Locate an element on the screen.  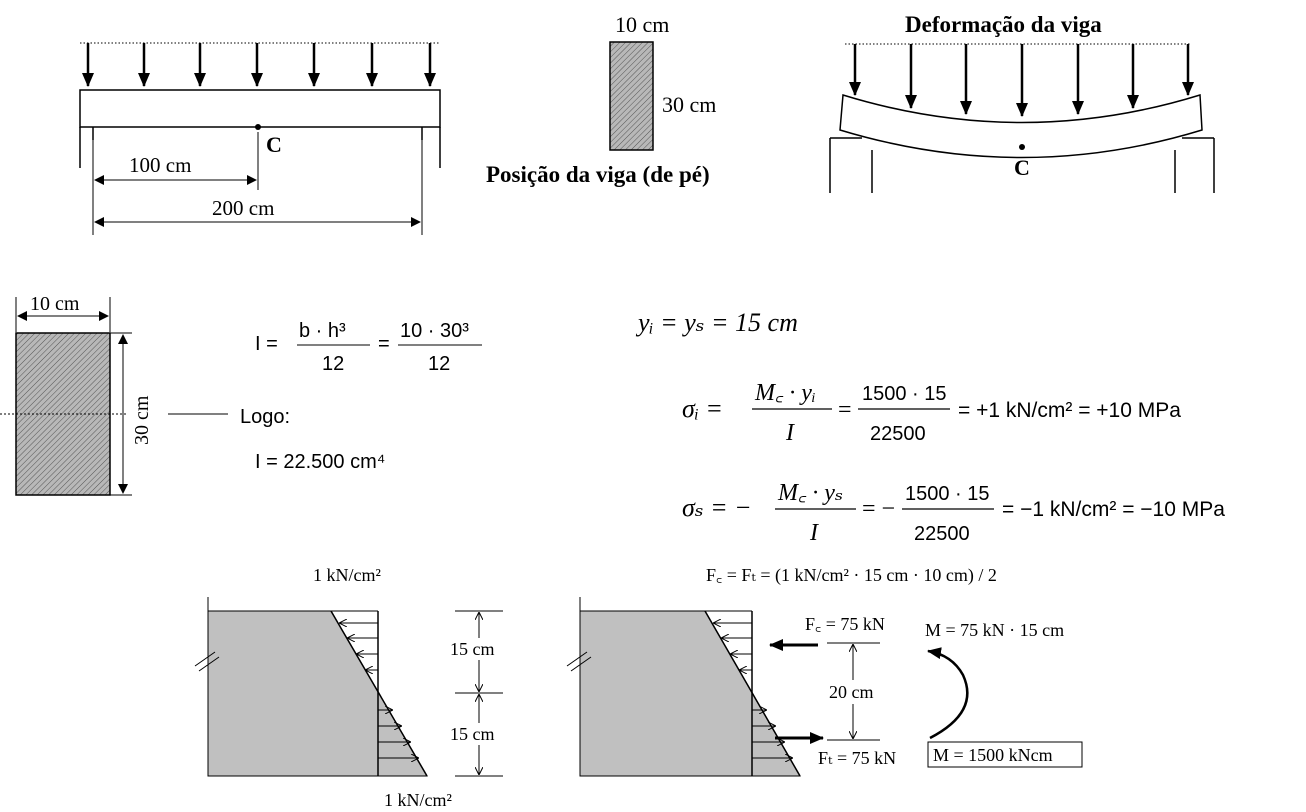
sigma-i-den2: 22500 is located at coordinates (898, 434).